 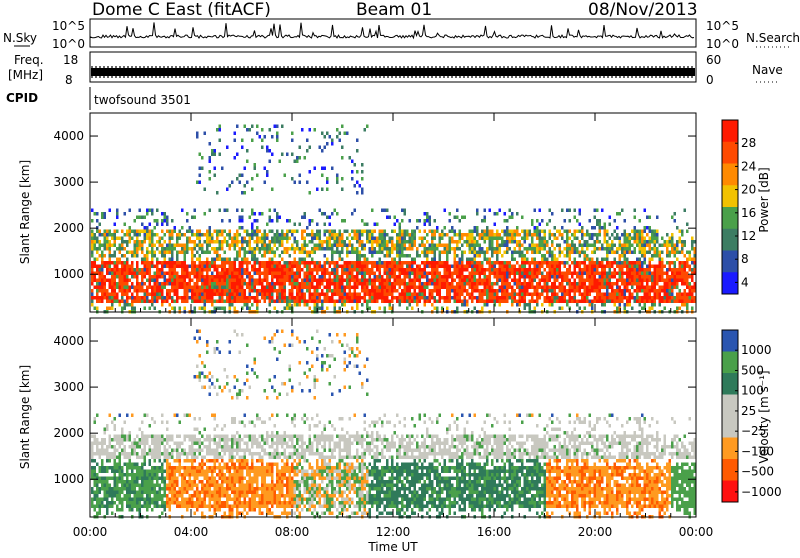 I want to click on y-tick-label: 2000, so click(x=68, y=228).